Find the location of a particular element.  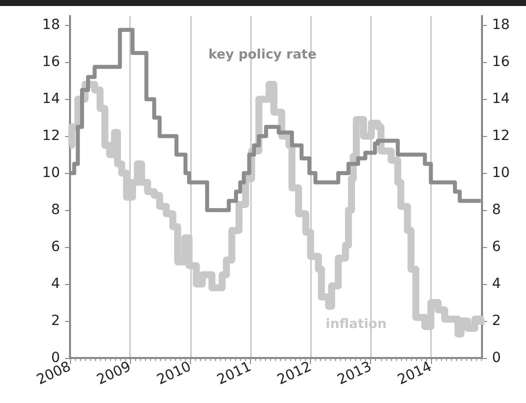

y-tick-label: 18 is located at coordinates (51, 25).